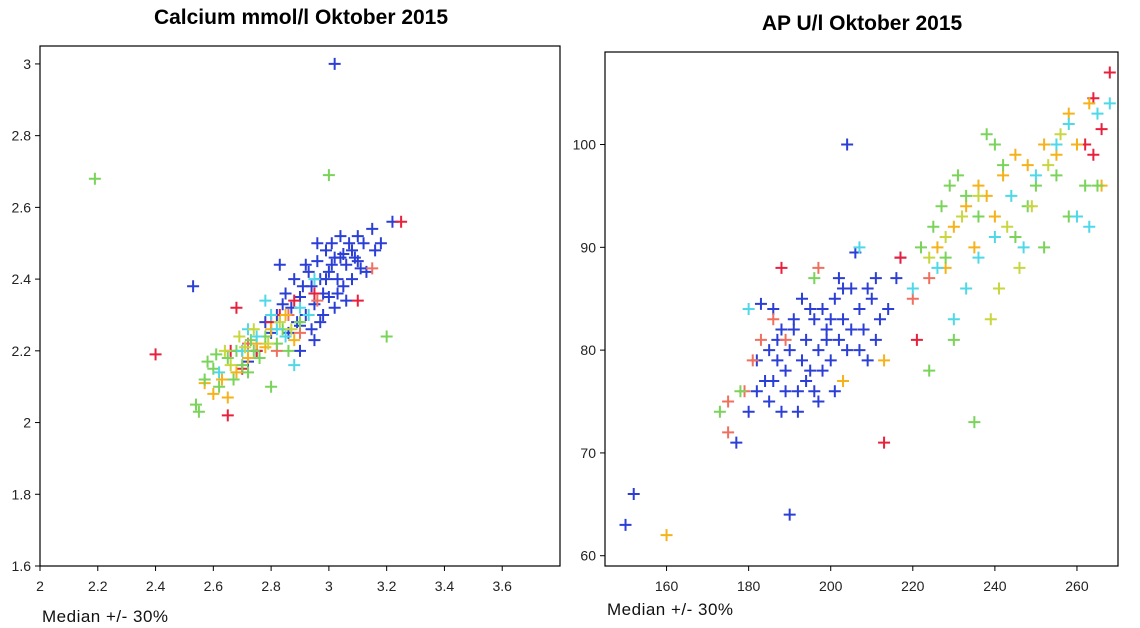 The width and height of the screenshot is (1140, 628). I want to click on y-tick-label: 100, so click(585, 145).